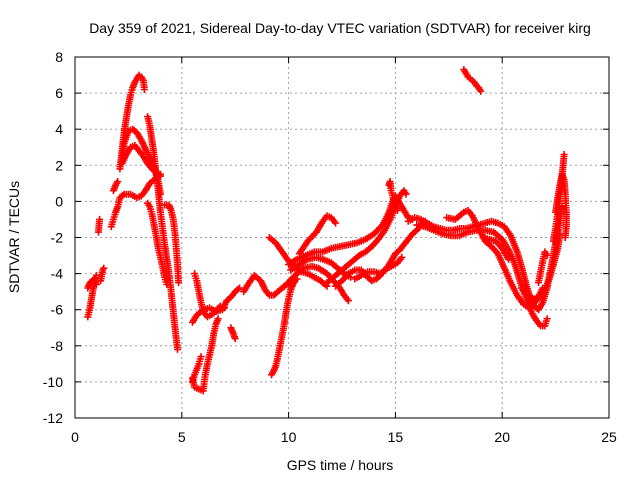 The width and height of the screenshot is (640, 480). What do you see at coordinates (57, 346) in the screenshot?
I see `y-tick-label: -8` at bounding box center [57, 346].